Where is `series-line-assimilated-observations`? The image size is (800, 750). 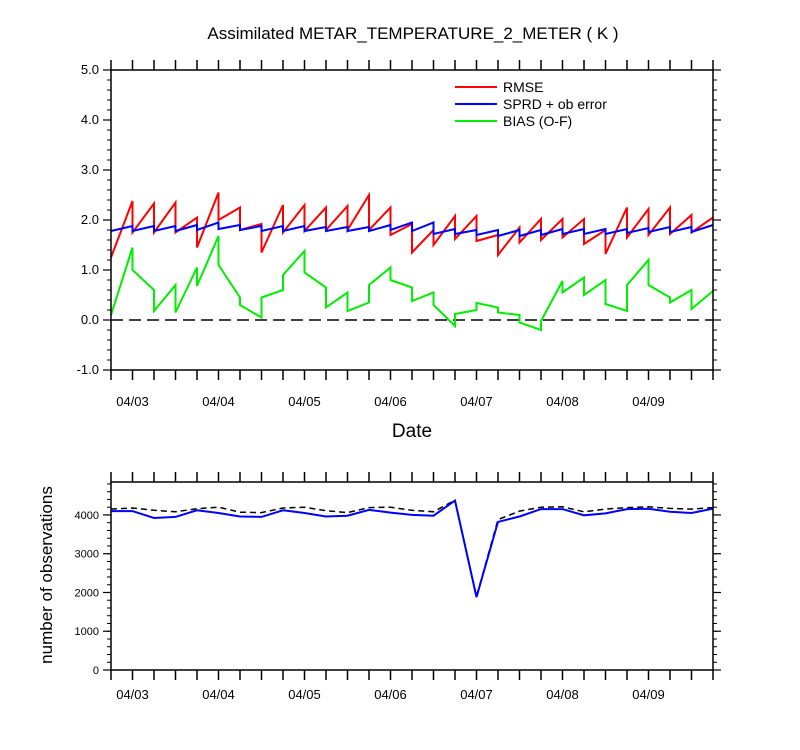
series-line-assimilated-observations is located at coordinates (412, 548).